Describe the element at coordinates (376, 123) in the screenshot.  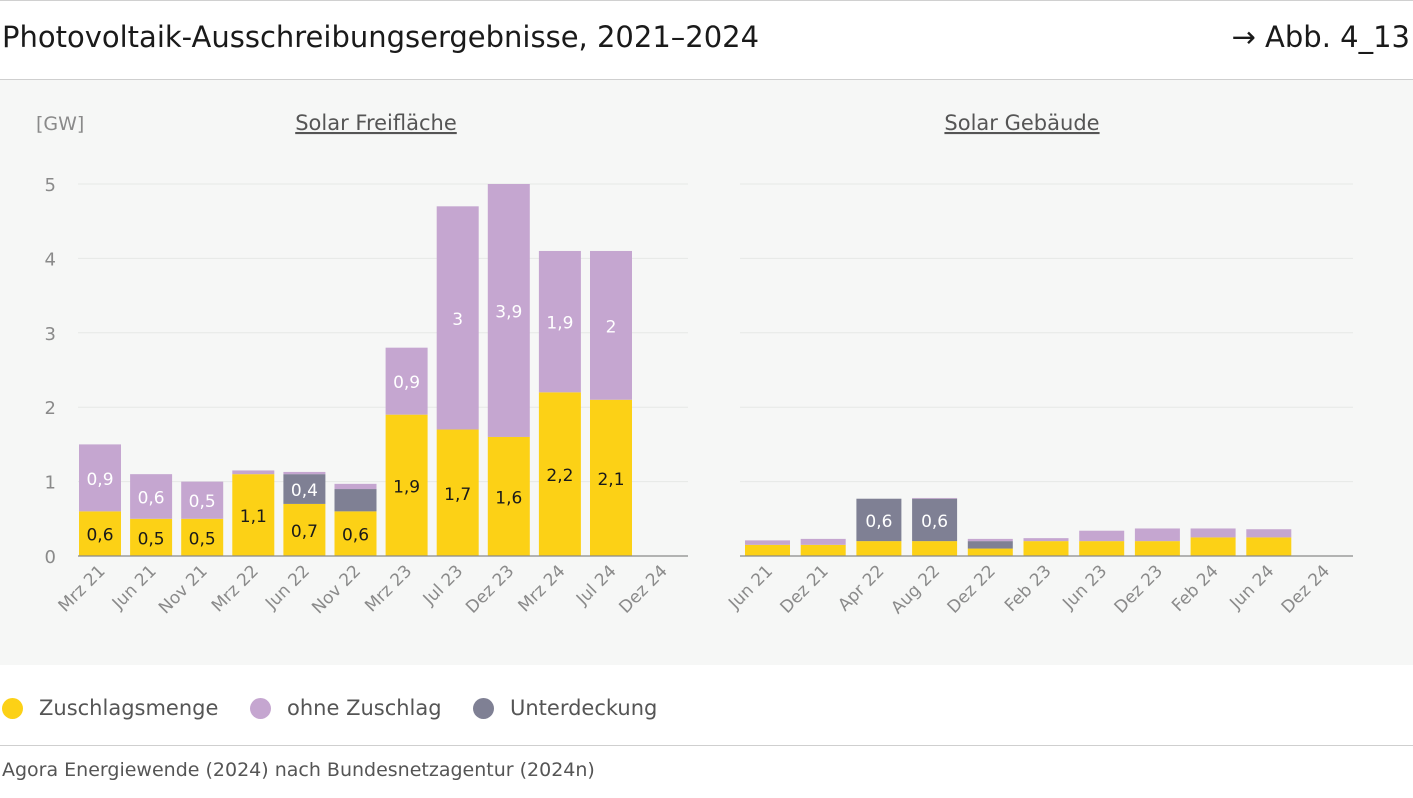
I see `freiflaeche-panel-title: Solar Freifläche` at that location.